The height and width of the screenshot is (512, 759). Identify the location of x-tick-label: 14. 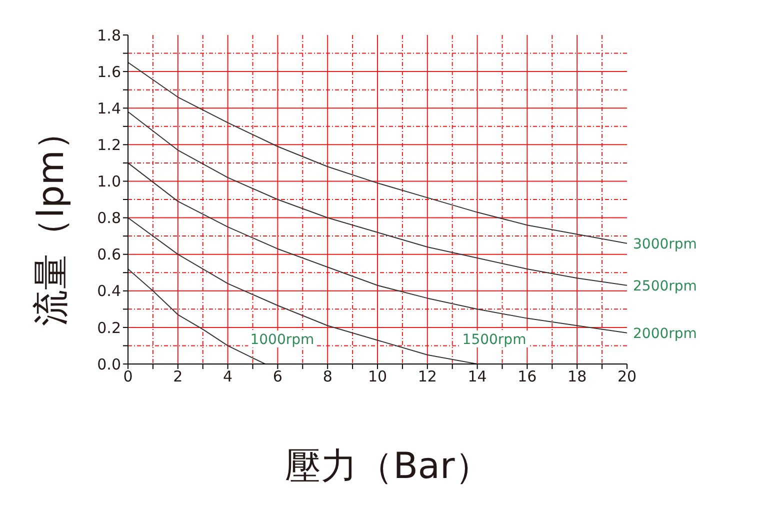
(477, 377).